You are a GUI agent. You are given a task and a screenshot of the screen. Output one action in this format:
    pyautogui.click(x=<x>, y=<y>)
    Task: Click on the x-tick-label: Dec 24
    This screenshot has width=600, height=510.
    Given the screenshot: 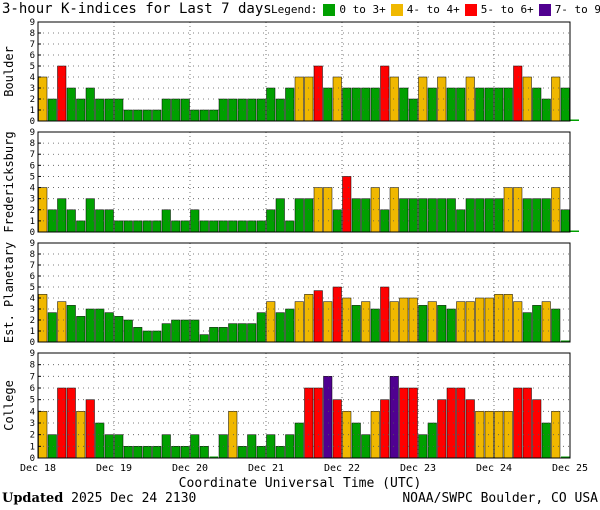 What is the action you would take?
    pyautogui.click(x=494, y=468)
    